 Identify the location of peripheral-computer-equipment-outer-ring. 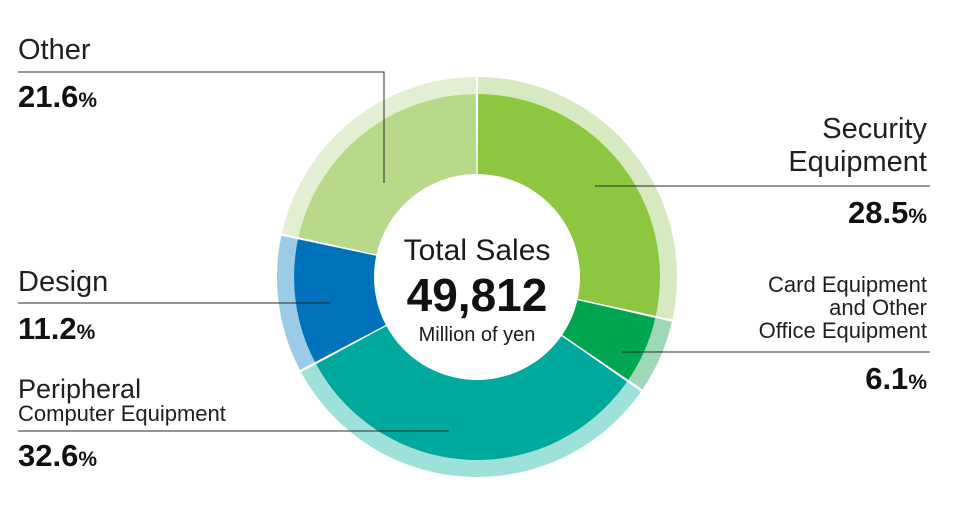
(471, 420).